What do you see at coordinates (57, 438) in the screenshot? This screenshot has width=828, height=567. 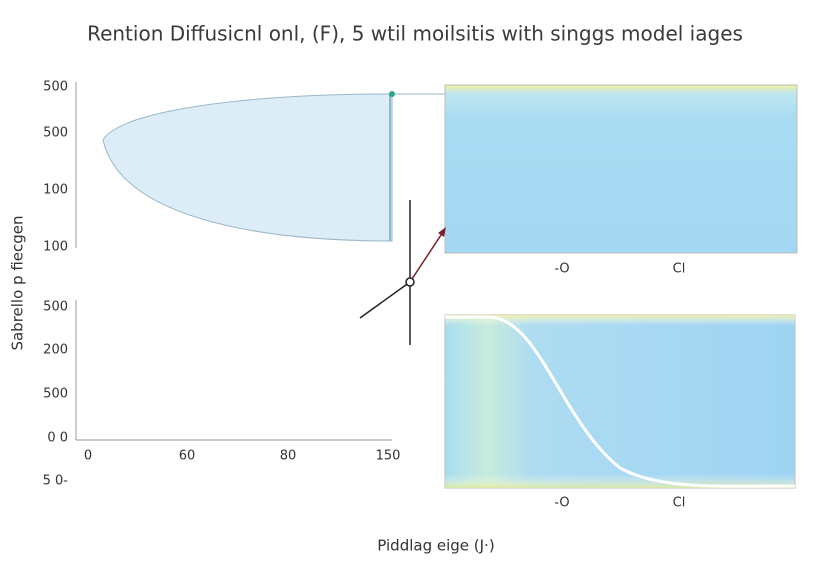 I see `y-tick-label: 0 0` at bounding box center [57, 438].